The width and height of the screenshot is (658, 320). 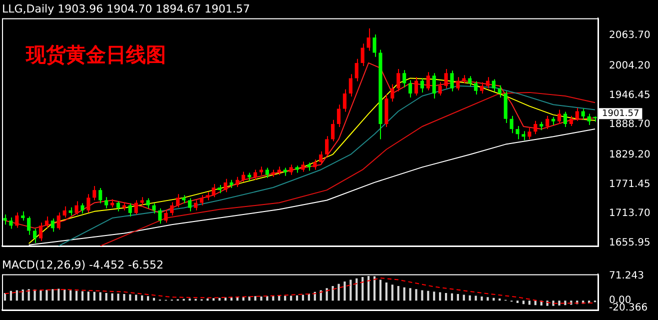 What do you see at coordinates (621, 113) in the screenshot?
I see `text: 1901.57` at bounding box center [621, 113].